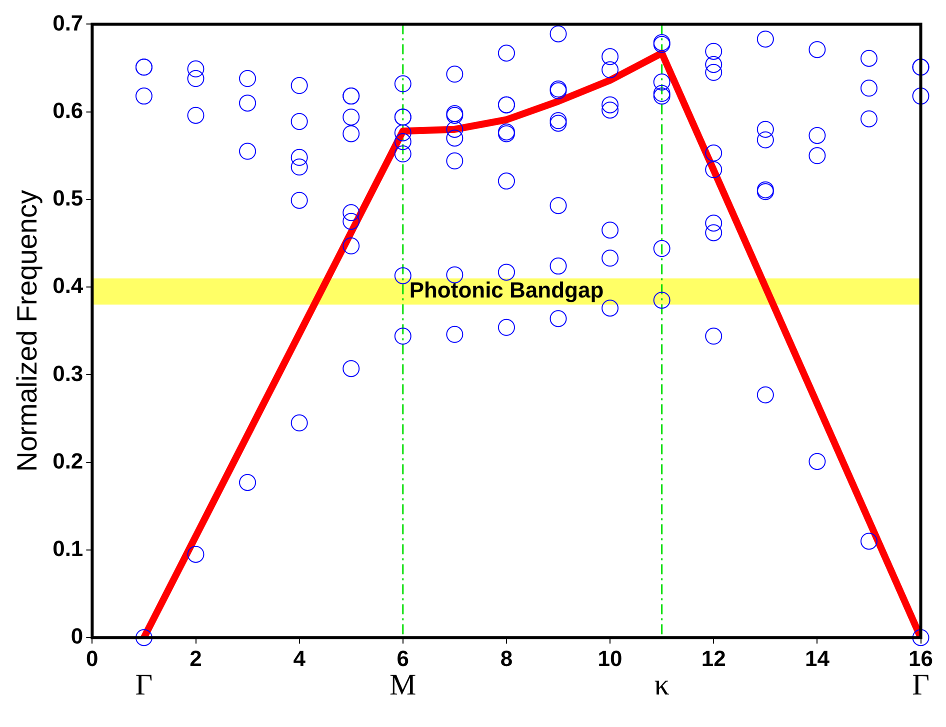  I want to click on x-tick-label: 16, so click(921, 658).